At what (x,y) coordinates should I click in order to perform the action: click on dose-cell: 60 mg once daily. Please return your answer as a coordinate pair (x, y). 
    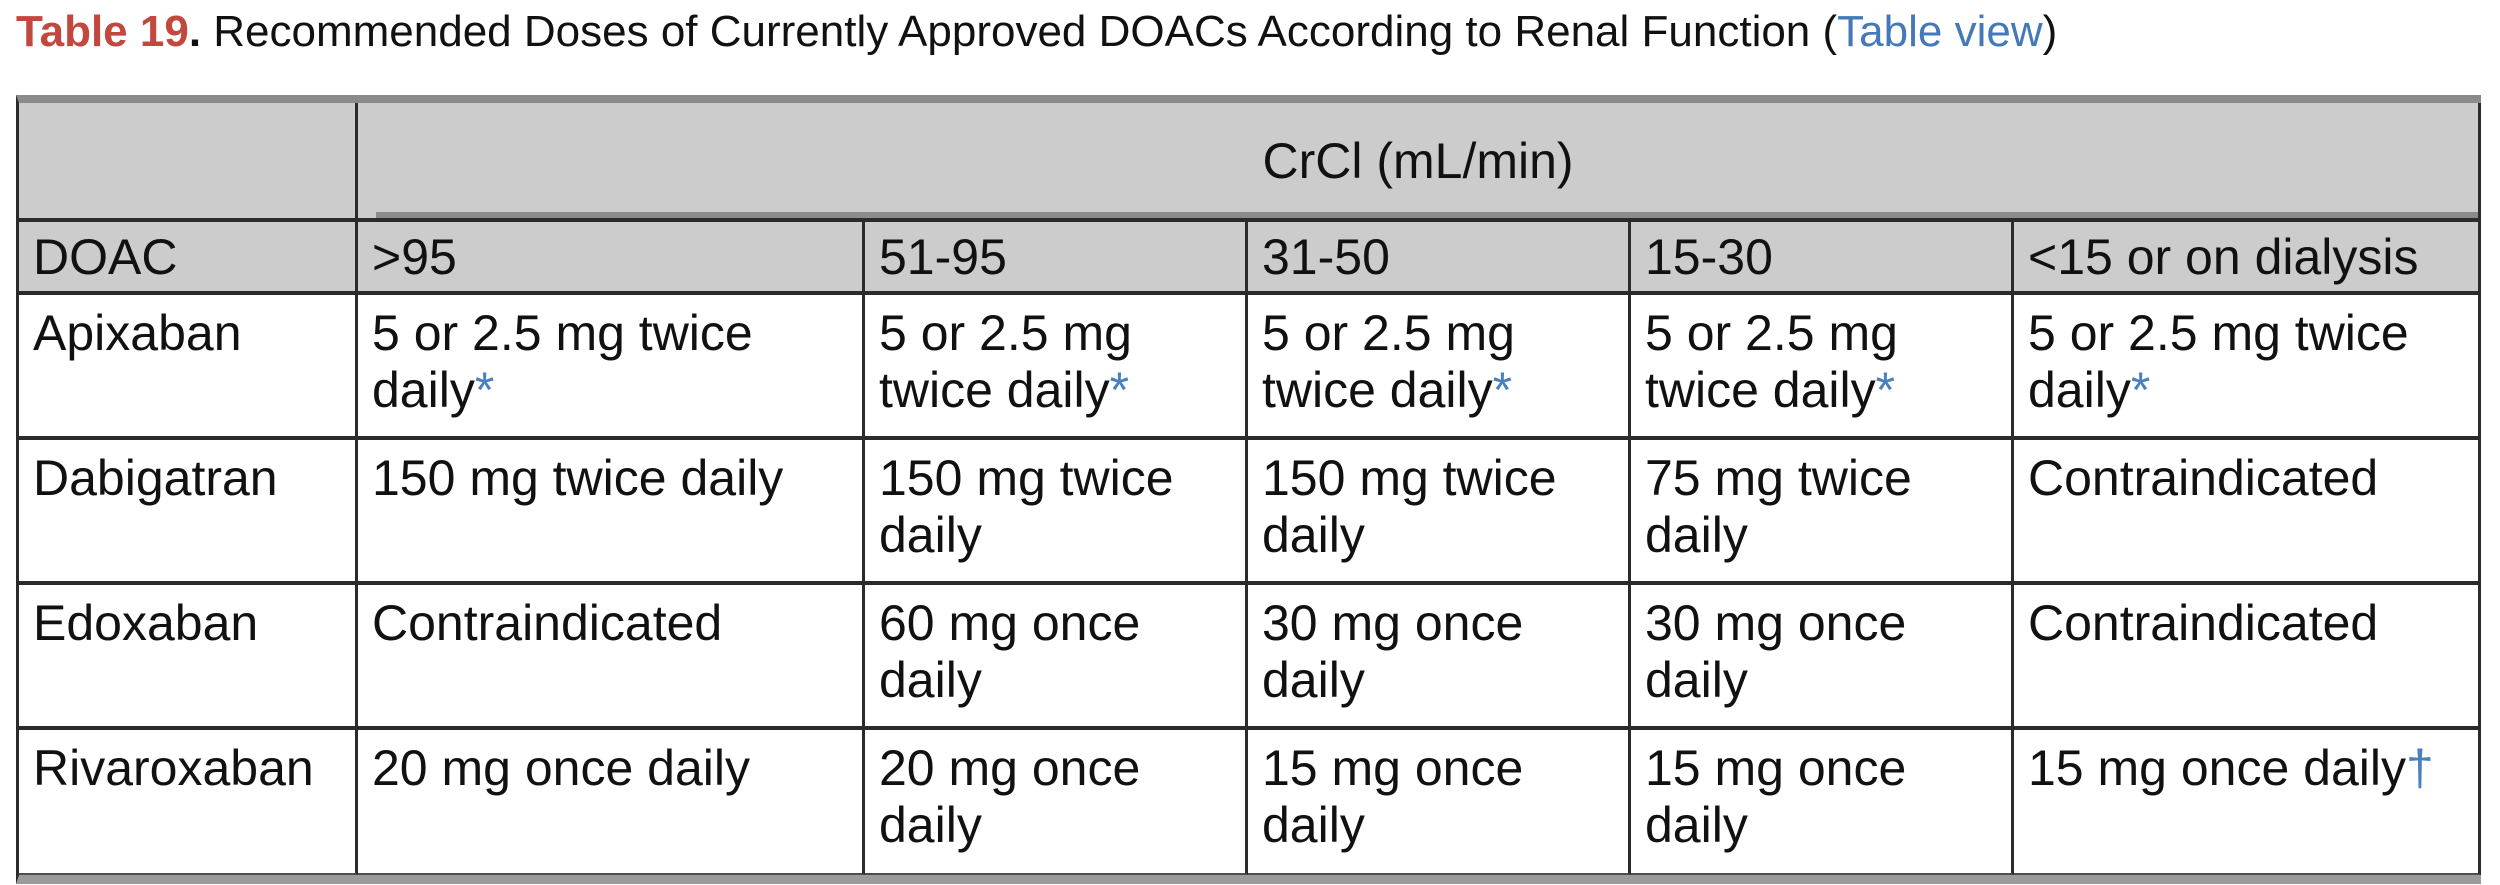
    Looking at the image, I should click on (1056, 657).